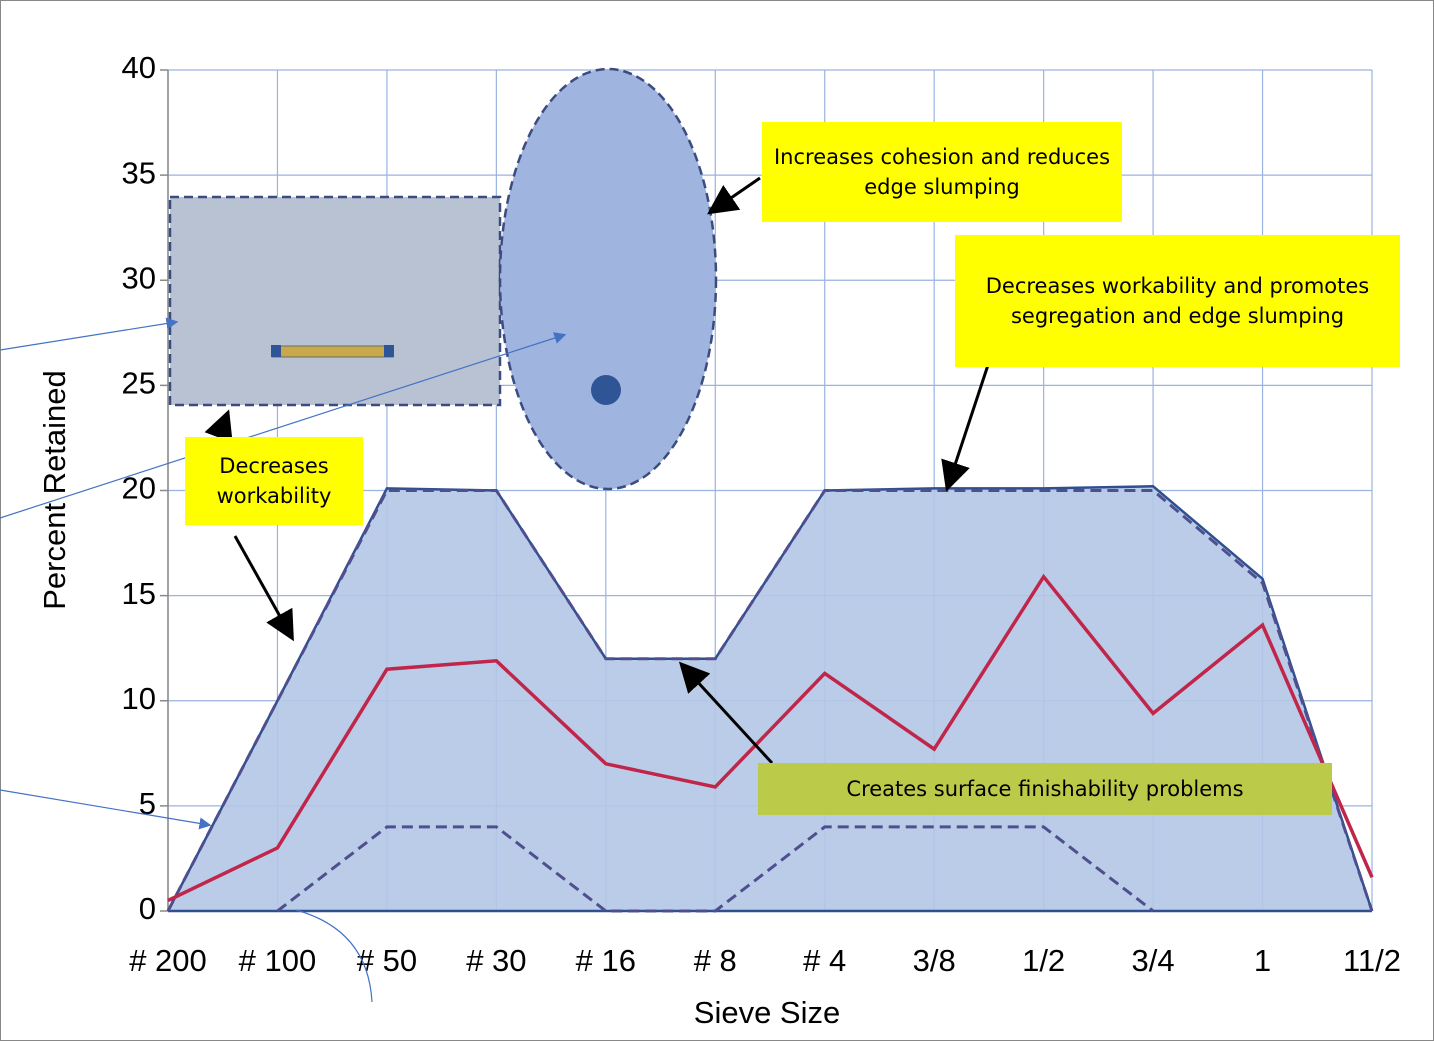 This screenshot has height=1041, width=1434. Describe the element at coordinates (139, 277) in the screenshot. I see `y-tick-label: 30` at that location.